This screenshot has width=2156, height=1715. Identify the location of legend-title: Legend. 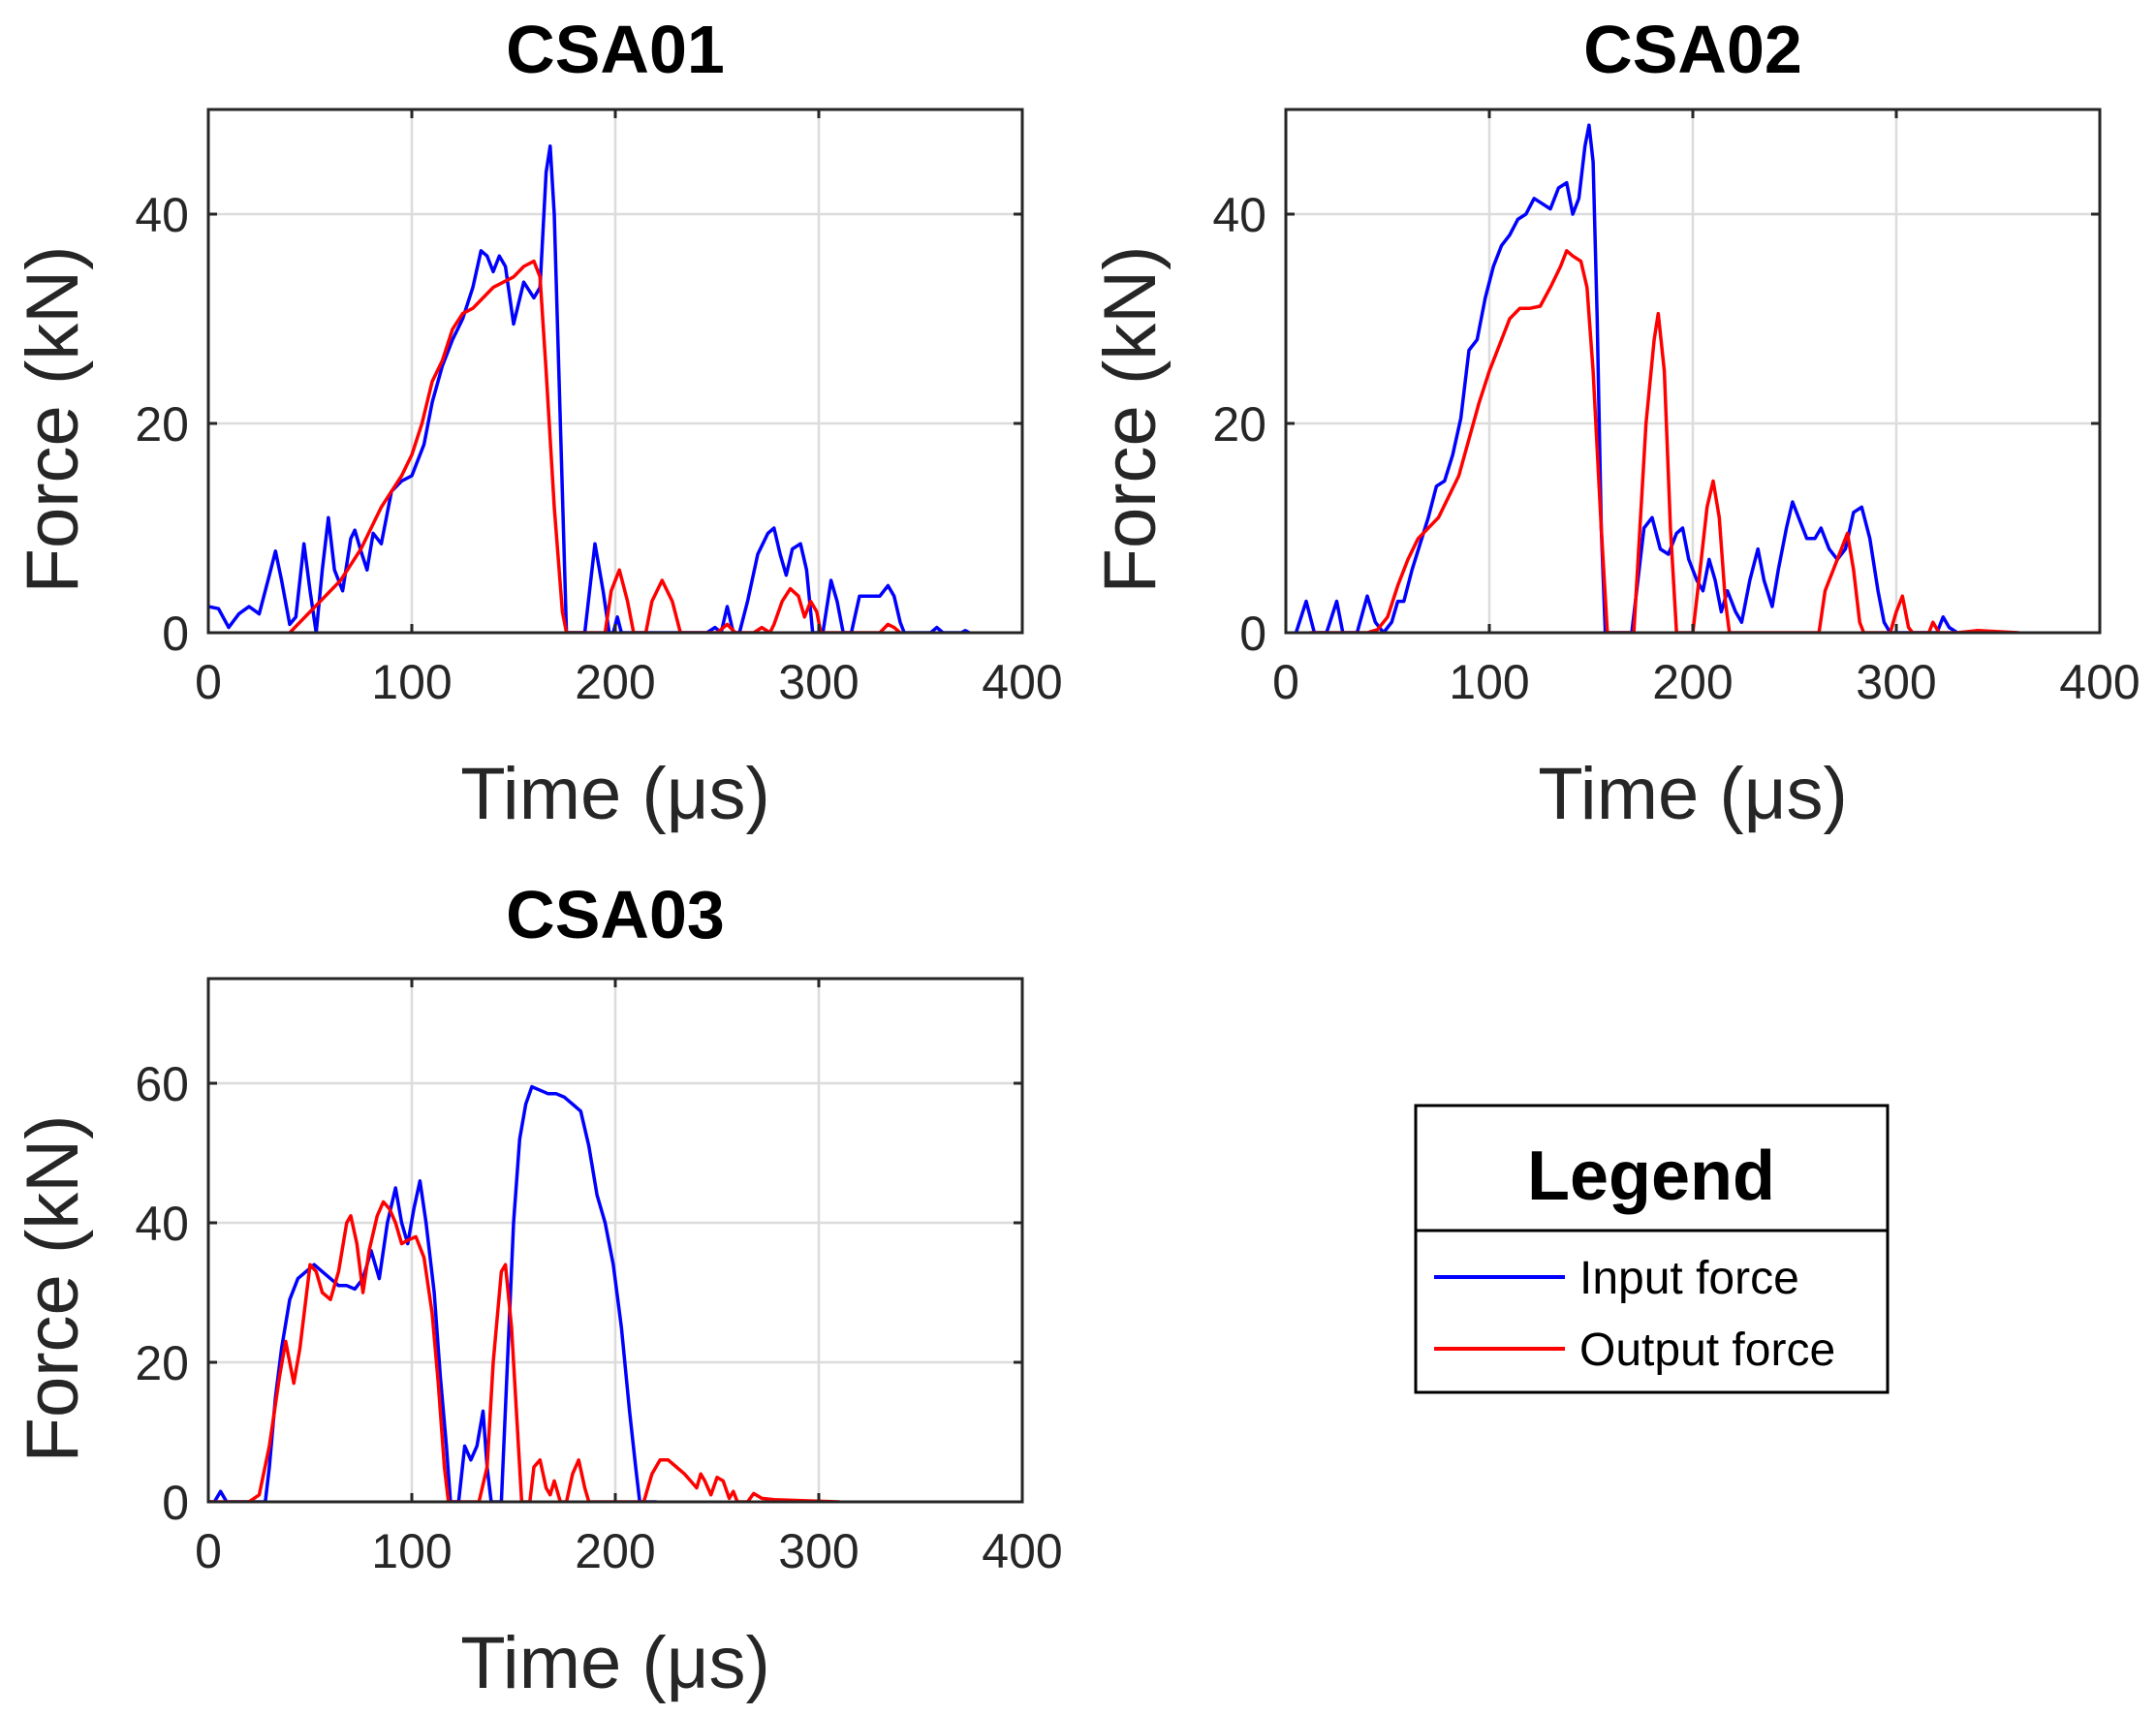
(1651, 1176).